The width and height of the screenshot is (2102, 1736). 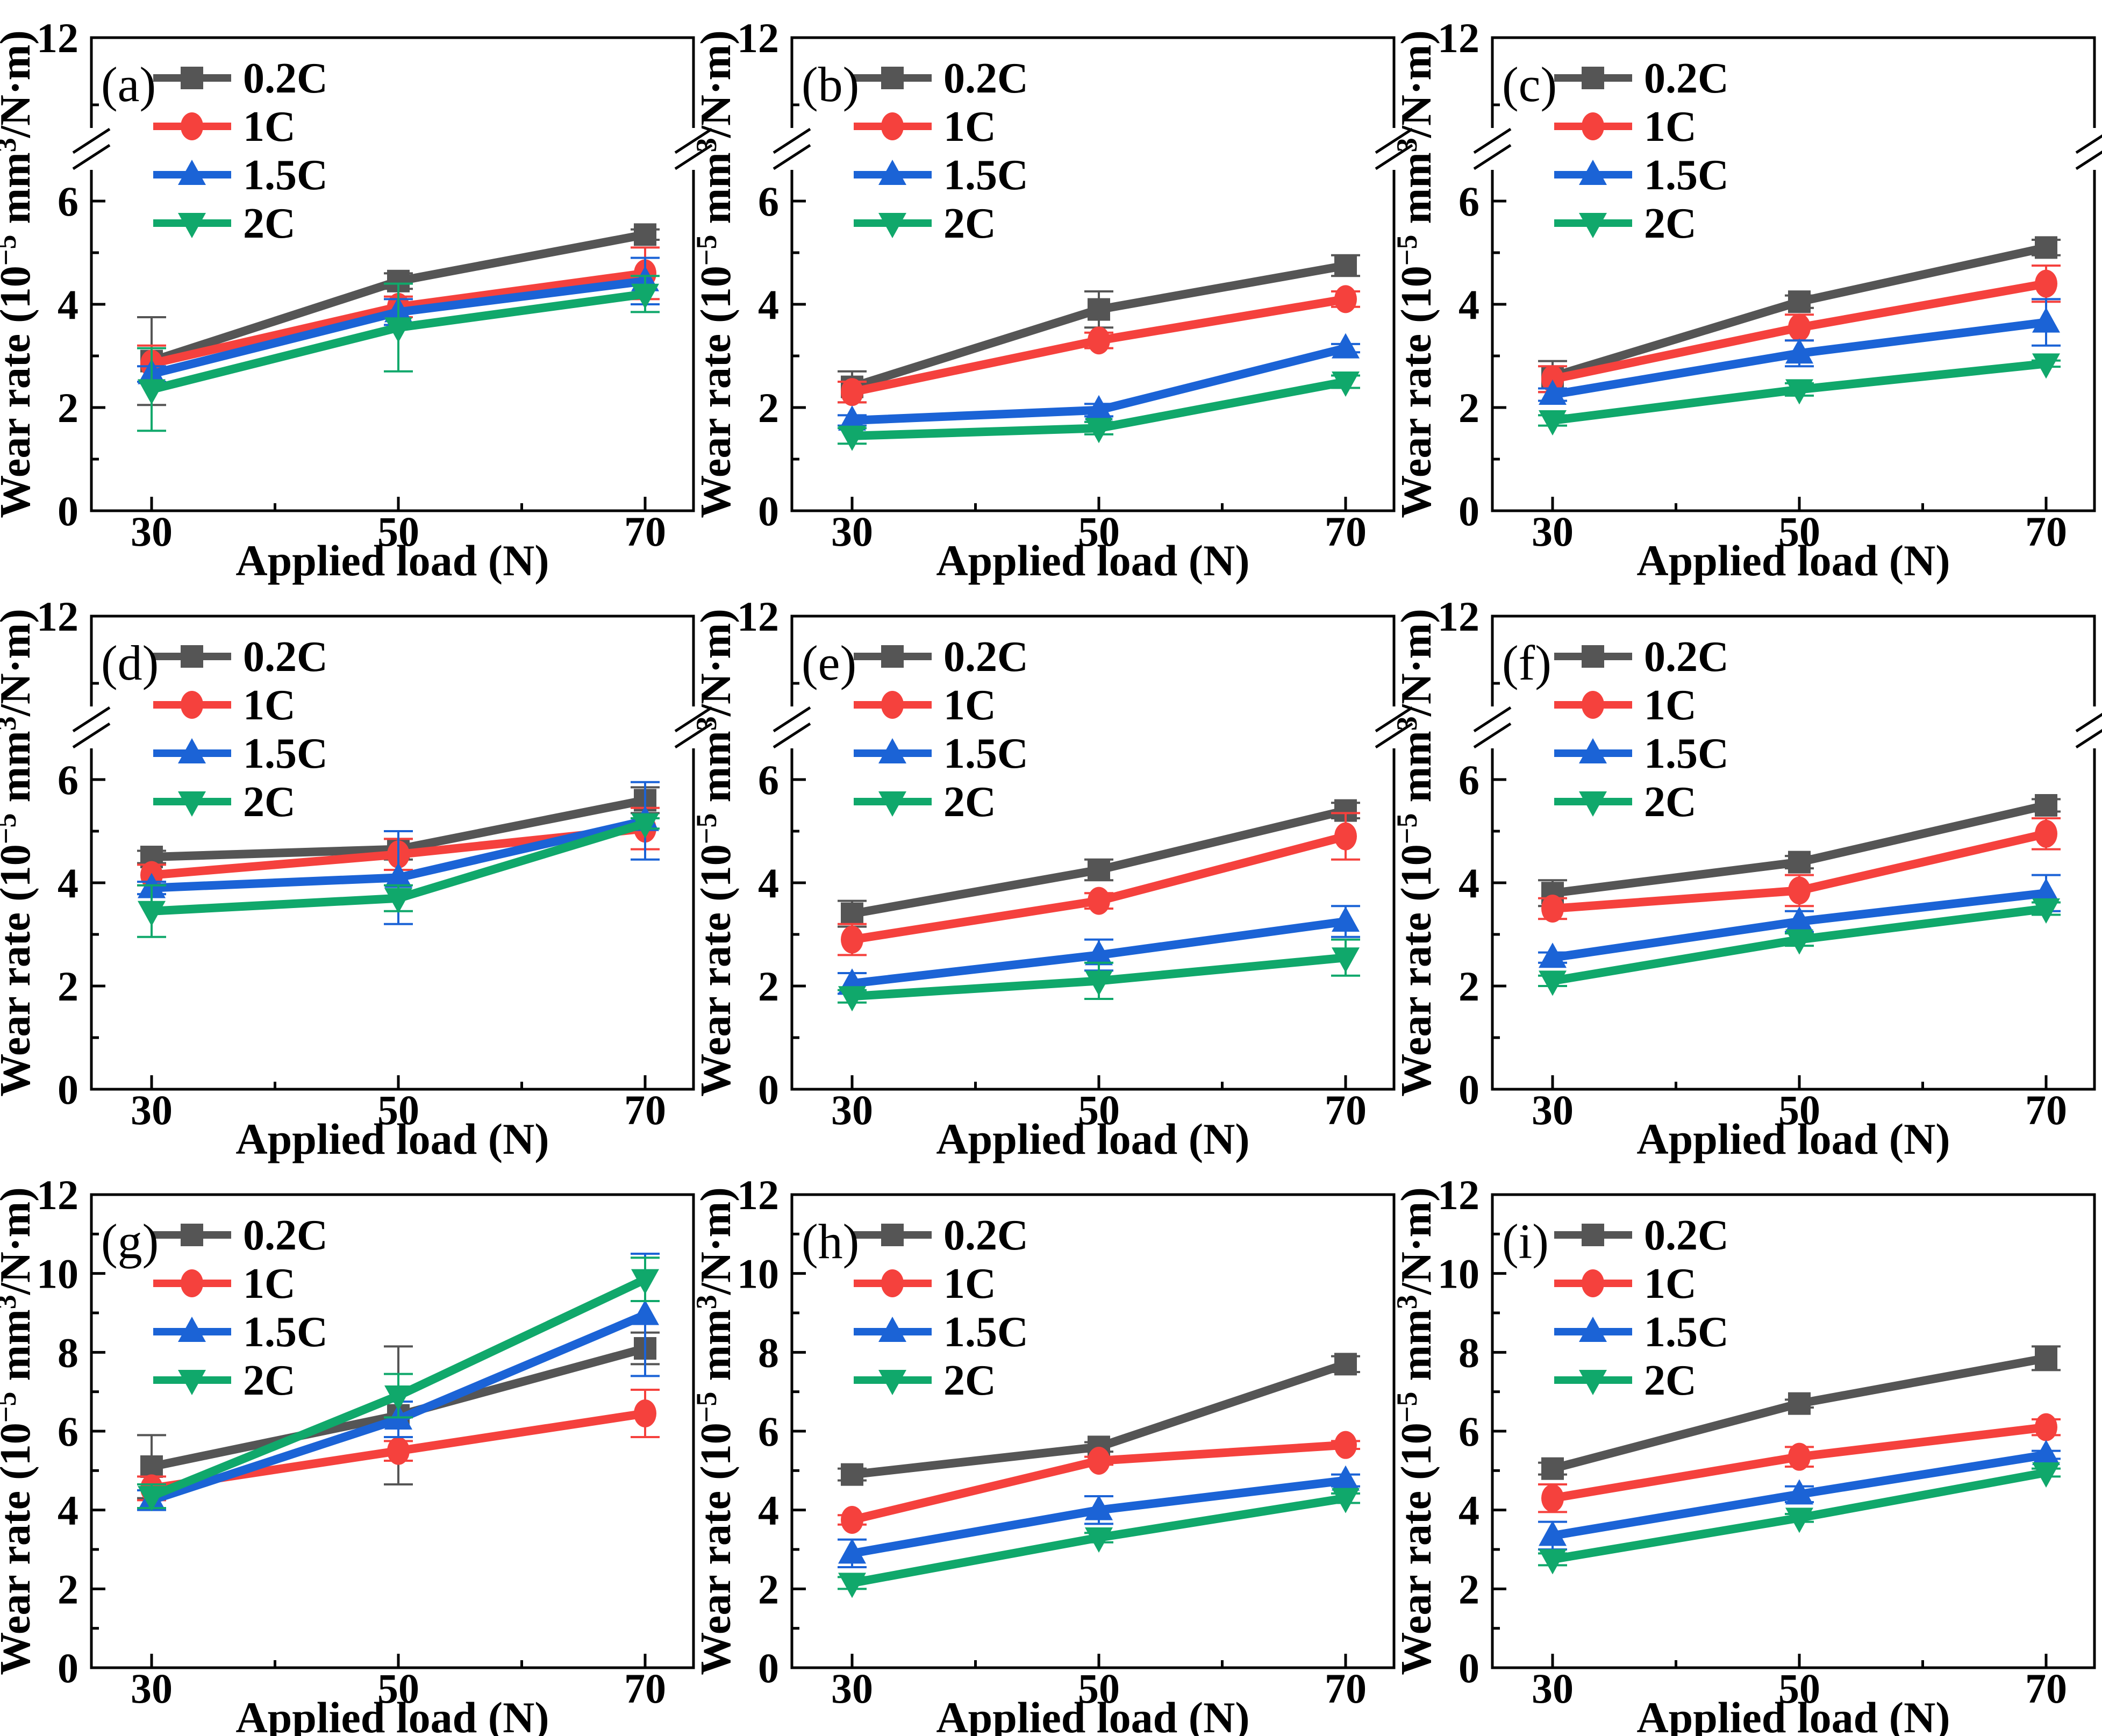 What do you see at coordinates (269, 802) in the screenshot?
I see `legend-label: 2C` at bounding box center [269, 802].